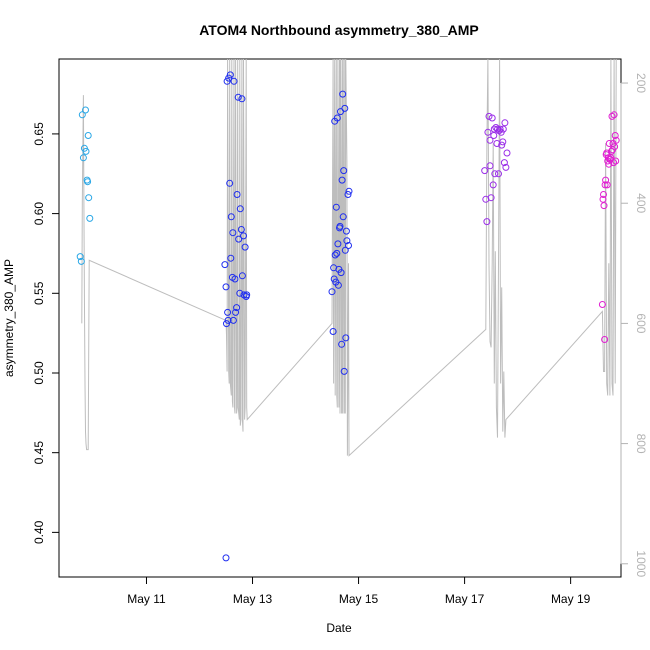 This screenshot has width=650, height=650. What do you see at coordinates (465, 599) in the screenshot?
I see `x-tick-label: May 17` at bounding box center [465, 599].